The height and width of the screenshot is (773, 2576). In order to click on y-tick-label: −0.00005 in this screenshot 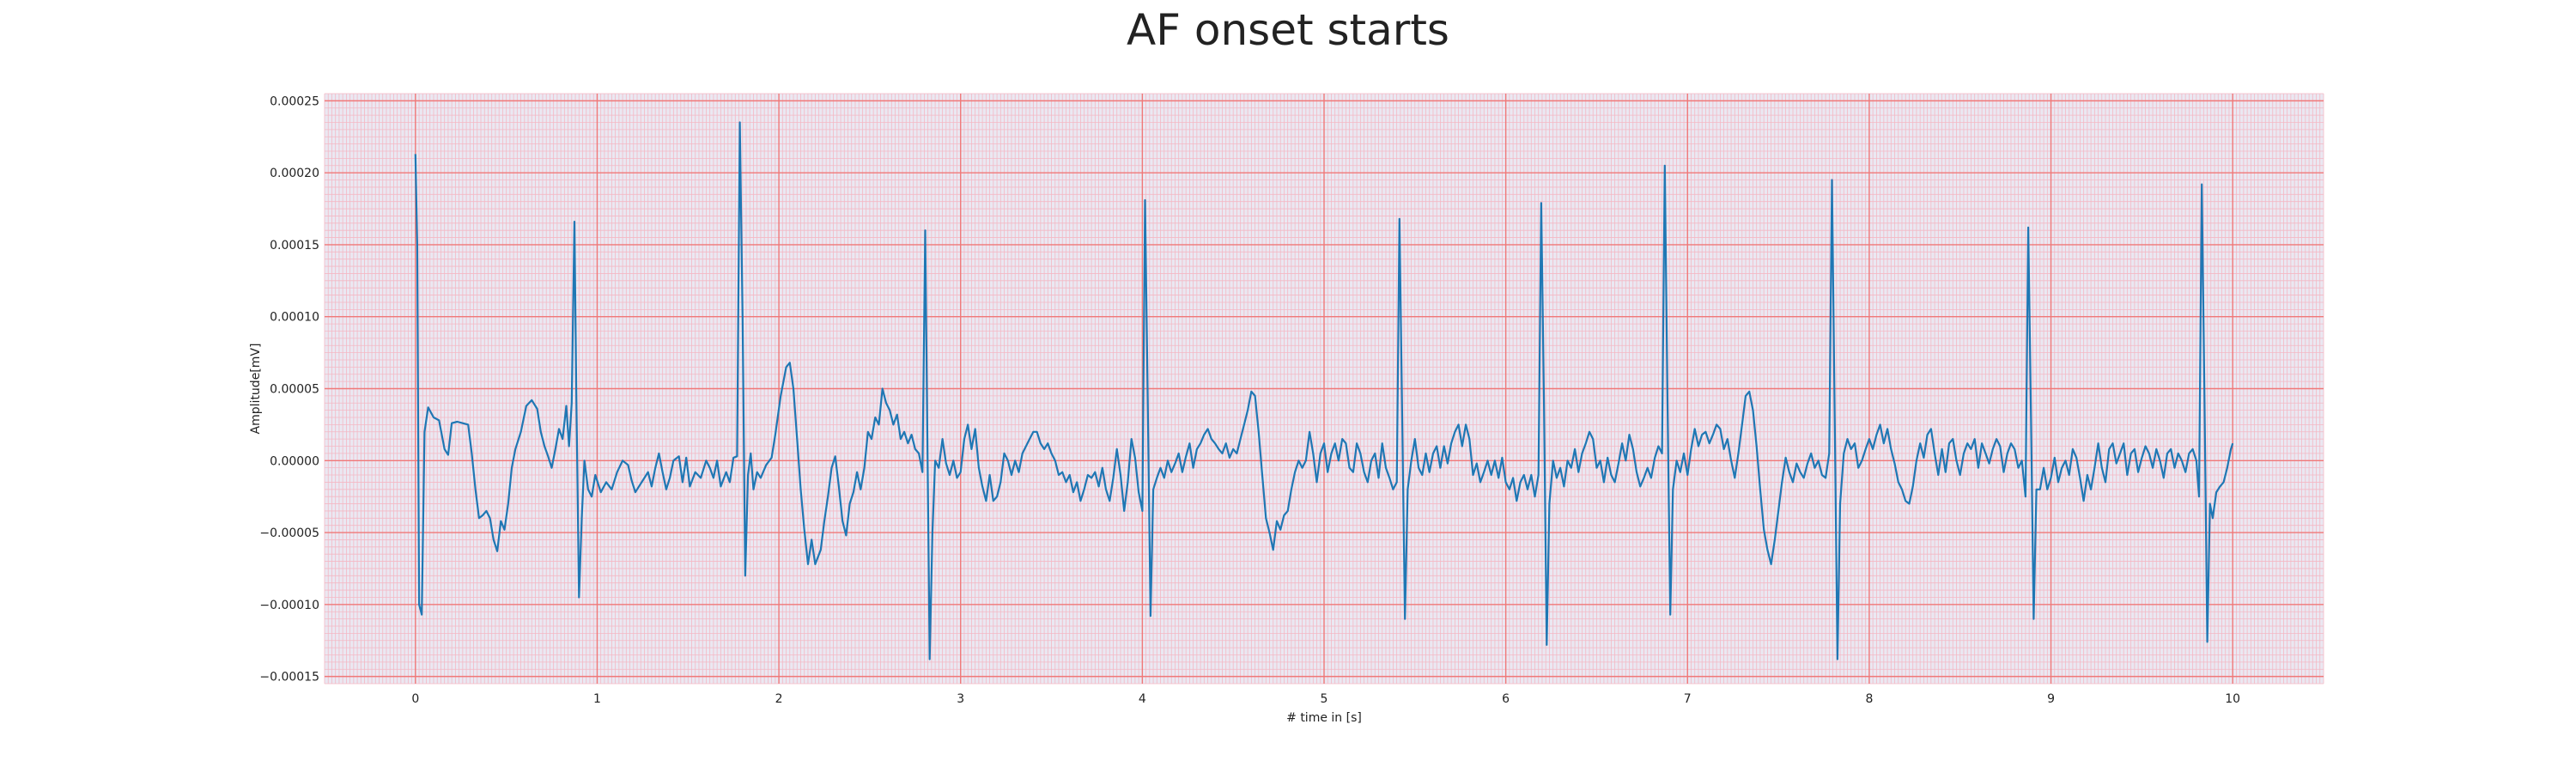, I will do `click(289, 533)`.